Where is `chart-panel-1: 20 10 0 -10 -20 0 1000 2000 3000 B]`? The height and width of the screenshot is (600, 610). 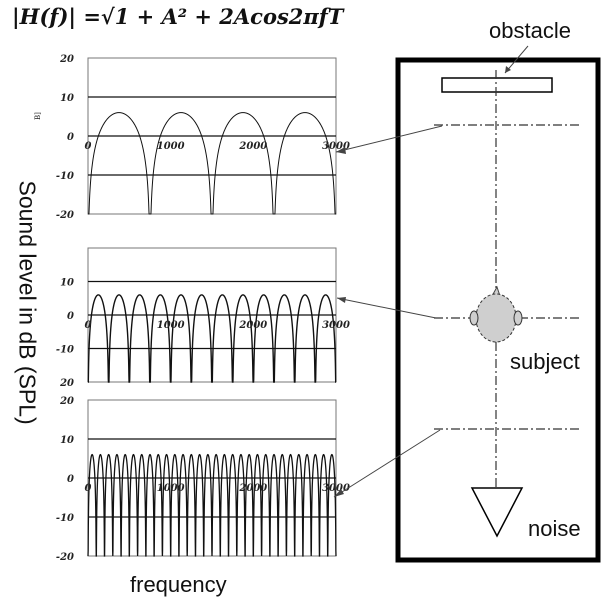
chart-panel-1: 20 10 0 -10 -20 0 1000 2000 3000 B] is located at coordinates (192, 137).